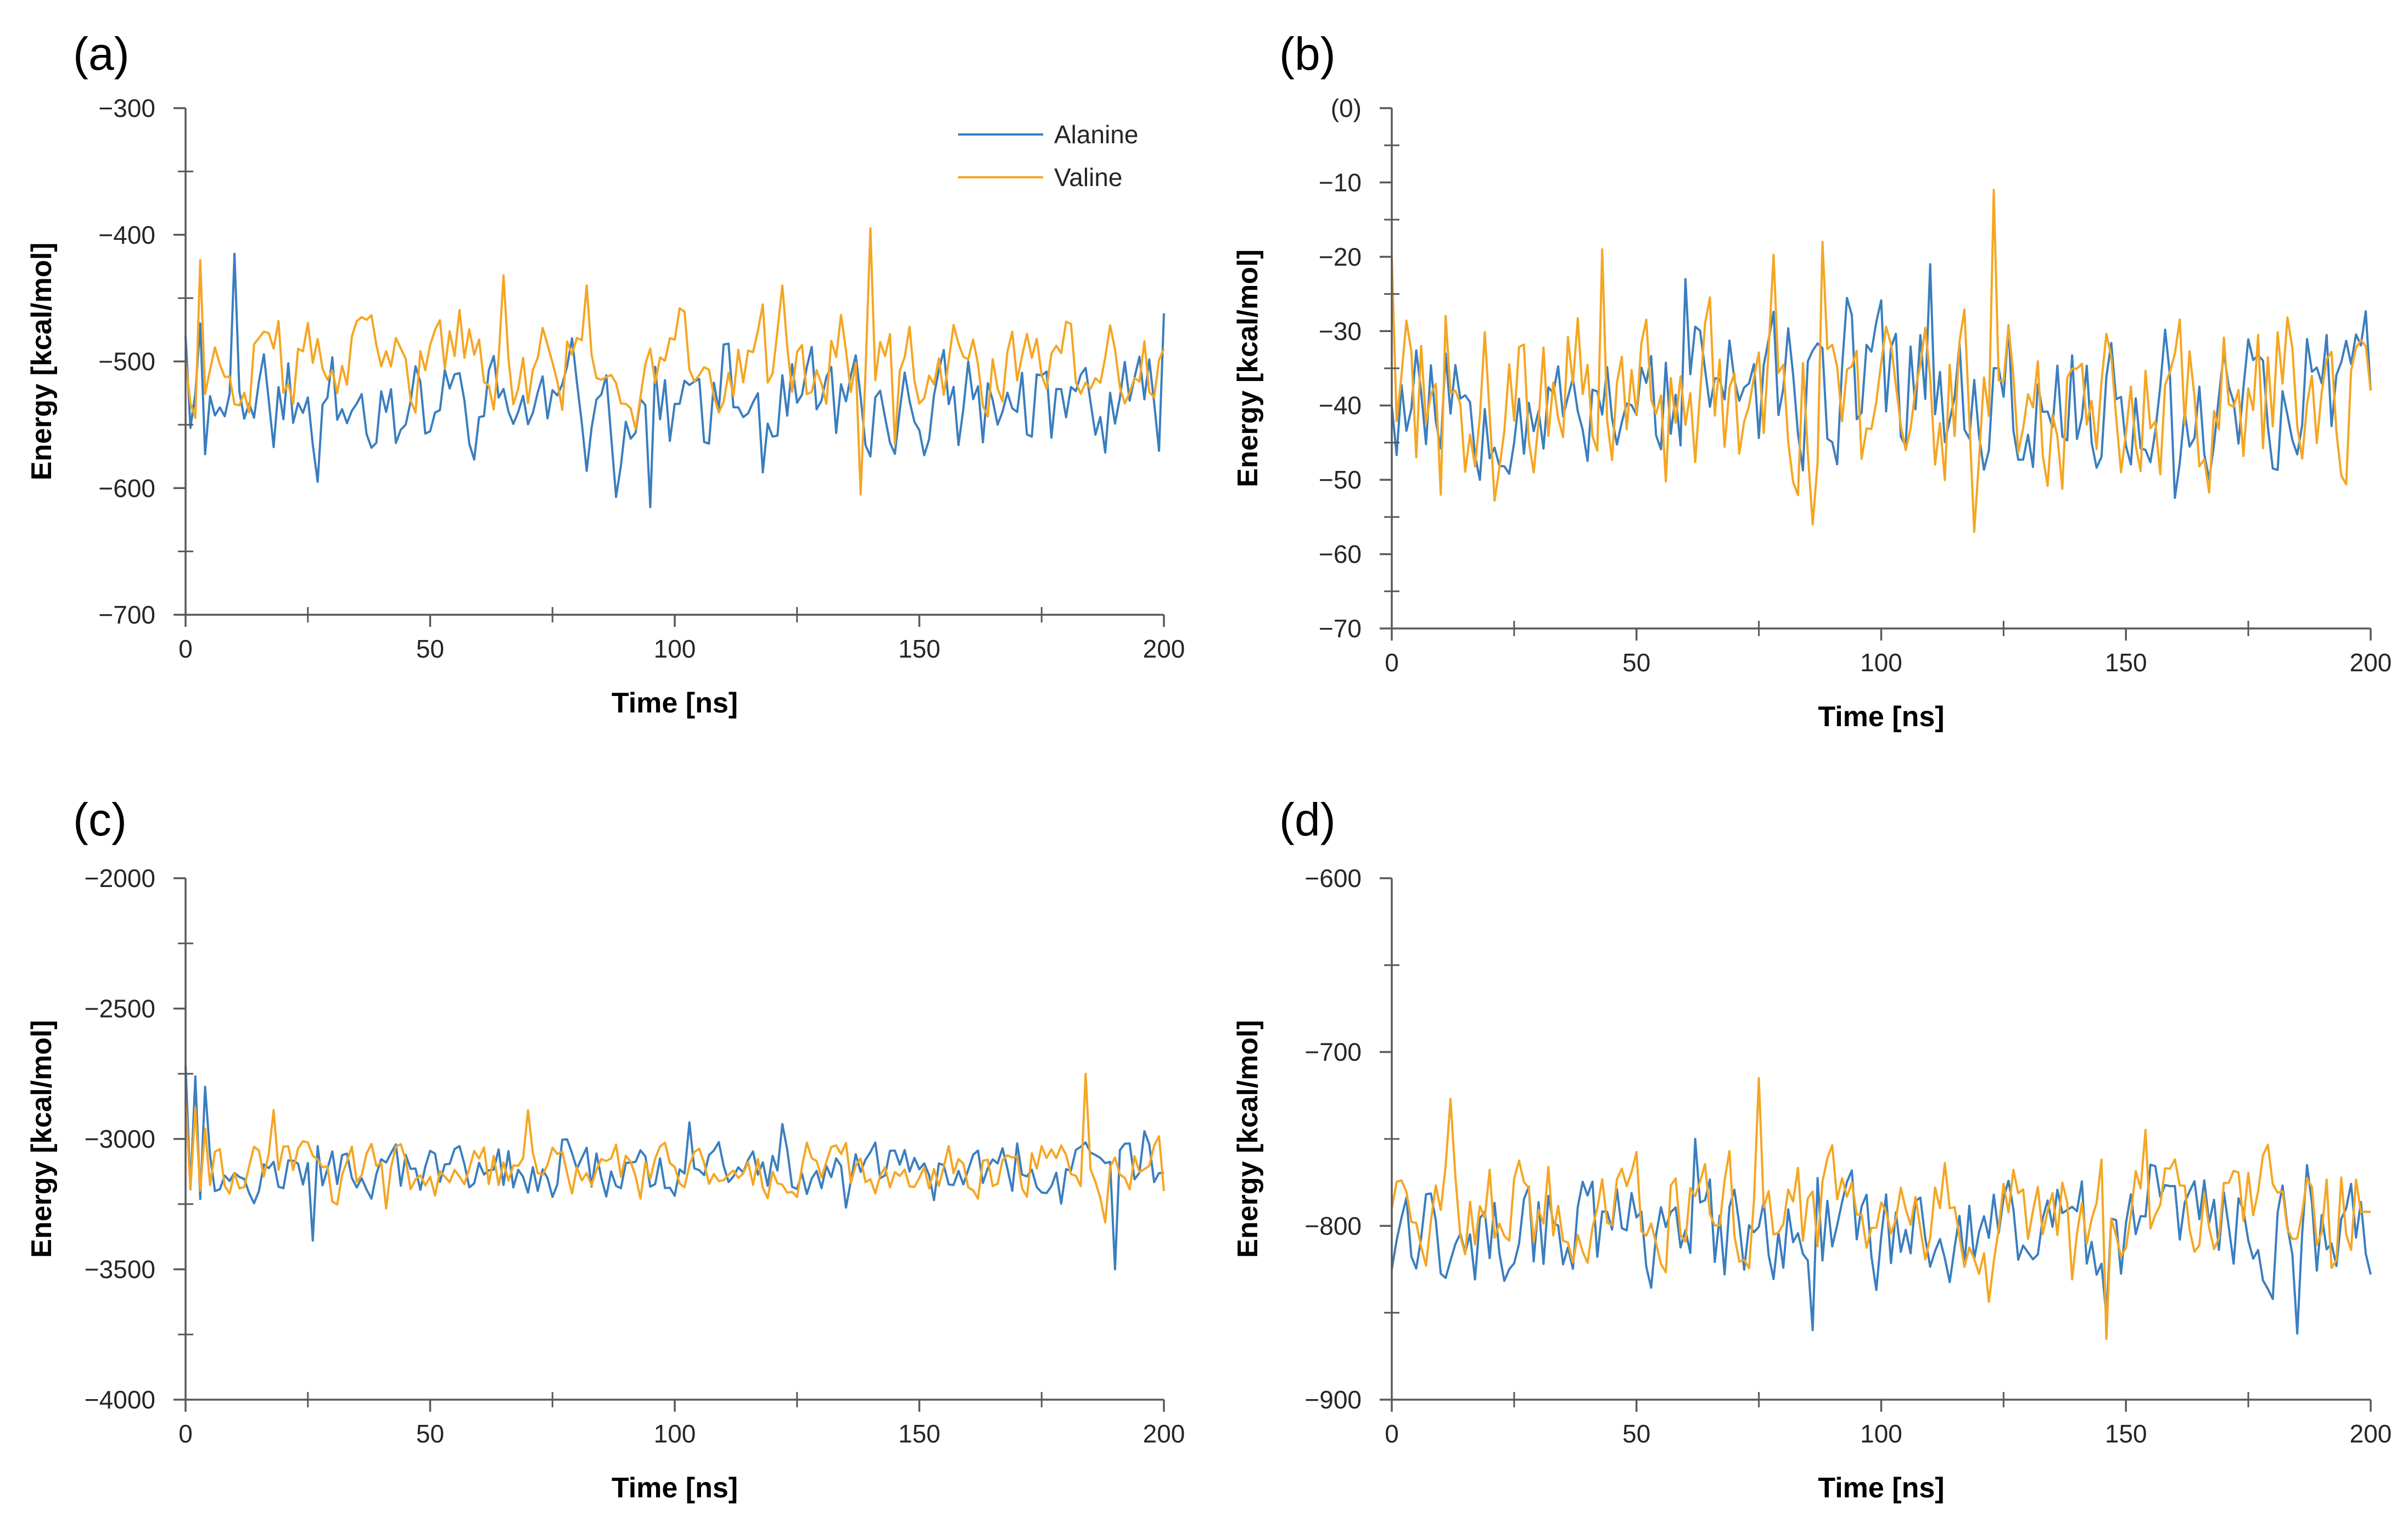 This screenshot has width=2408, height=1527. What do you see at coordinates (126, 235) in the screenshot?
I see `y-tick-label: −400` at bounding box center [126, 235].